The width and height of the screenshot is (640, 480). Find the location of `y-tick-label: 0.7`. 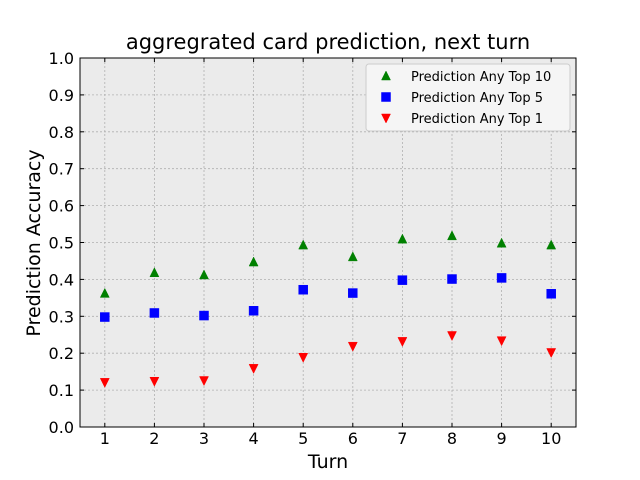

y-tick-label: 0.7 is located at coordinates (61, 169).